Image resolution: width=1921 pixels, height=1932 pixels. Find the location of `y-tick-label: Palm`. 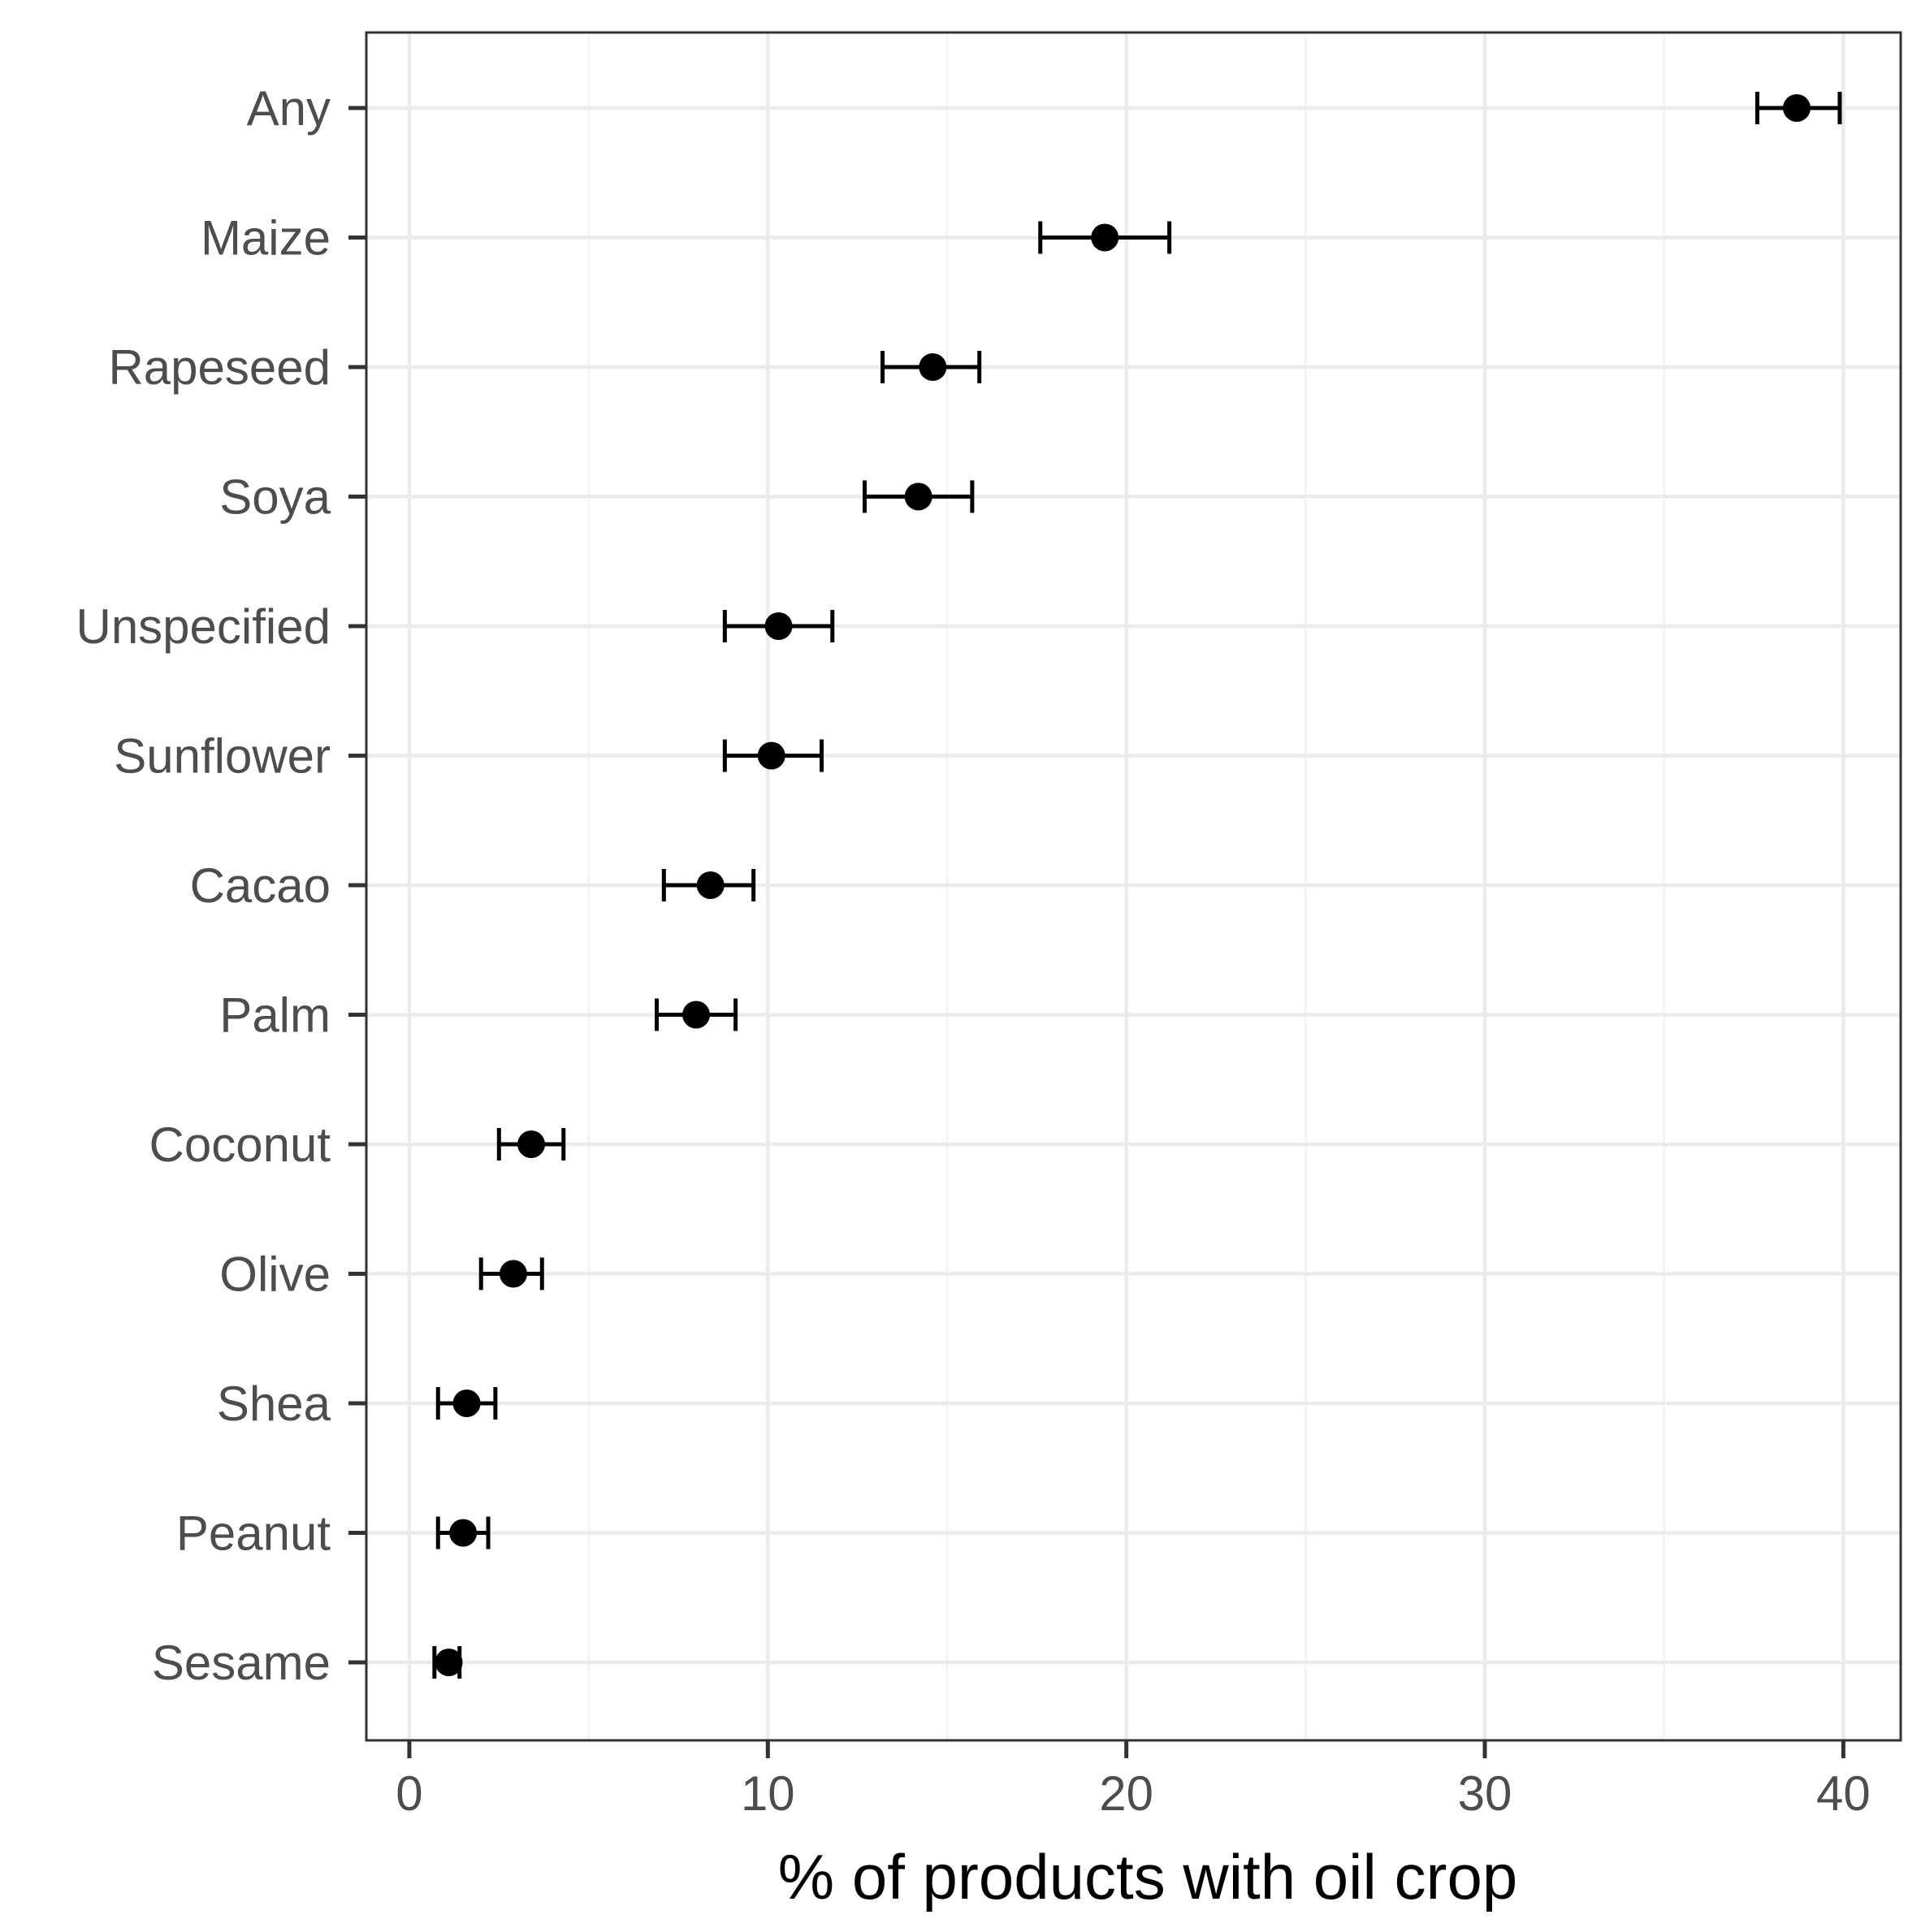

y-tick-label: Palm is located at coordinates (275, 1016).